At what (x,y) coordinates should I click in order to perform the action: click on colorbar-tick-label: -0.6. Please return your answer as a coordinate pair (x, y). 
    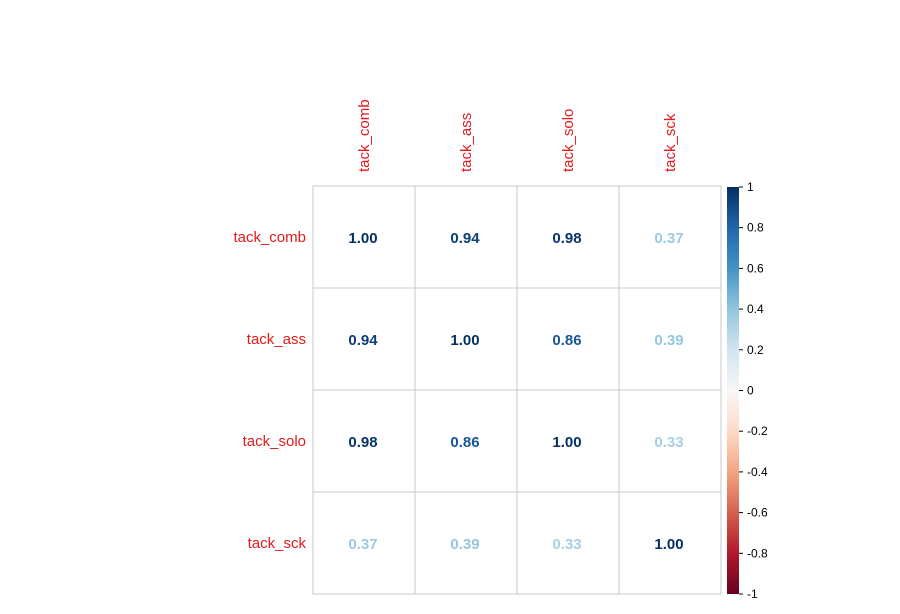
    Looking at the image, I should click on (757, 513).